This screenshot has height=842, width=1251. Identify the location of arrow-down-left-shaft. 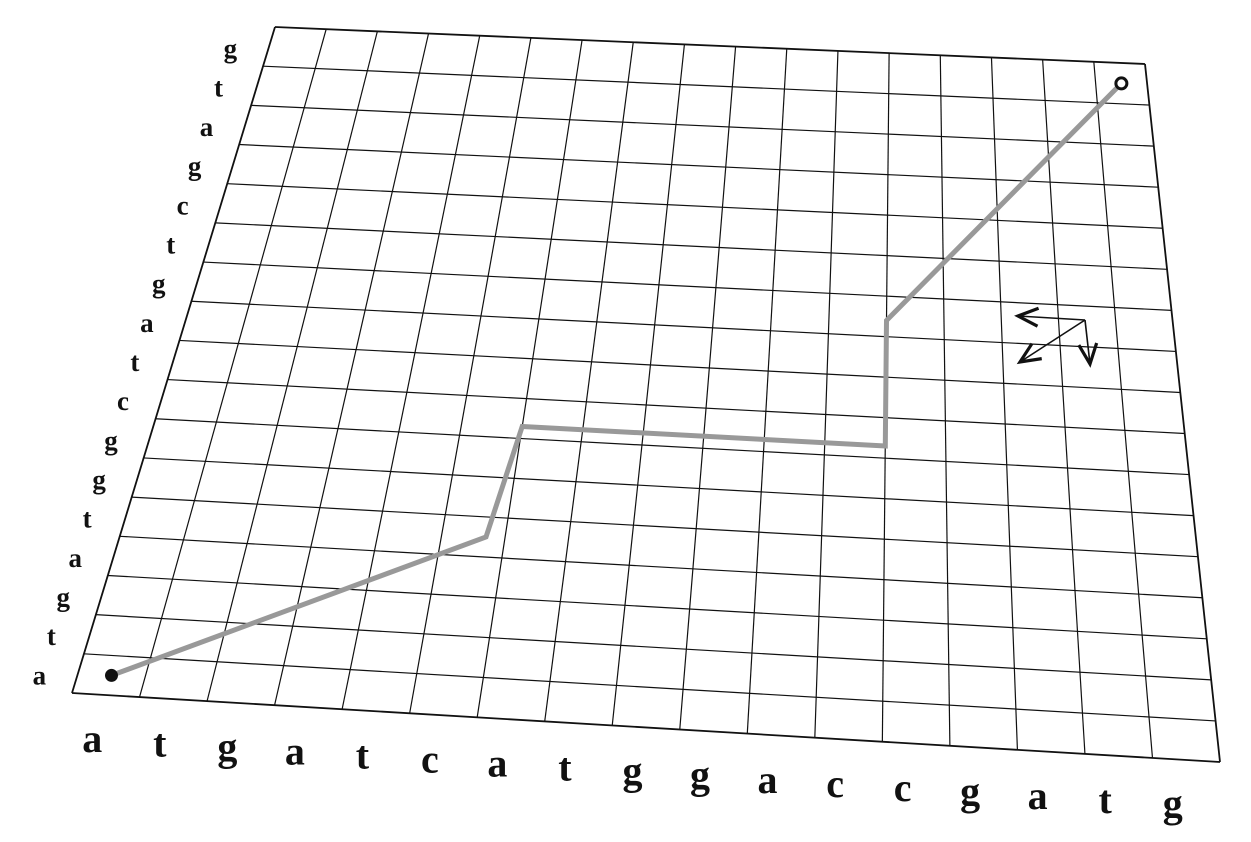
(1052, 341).